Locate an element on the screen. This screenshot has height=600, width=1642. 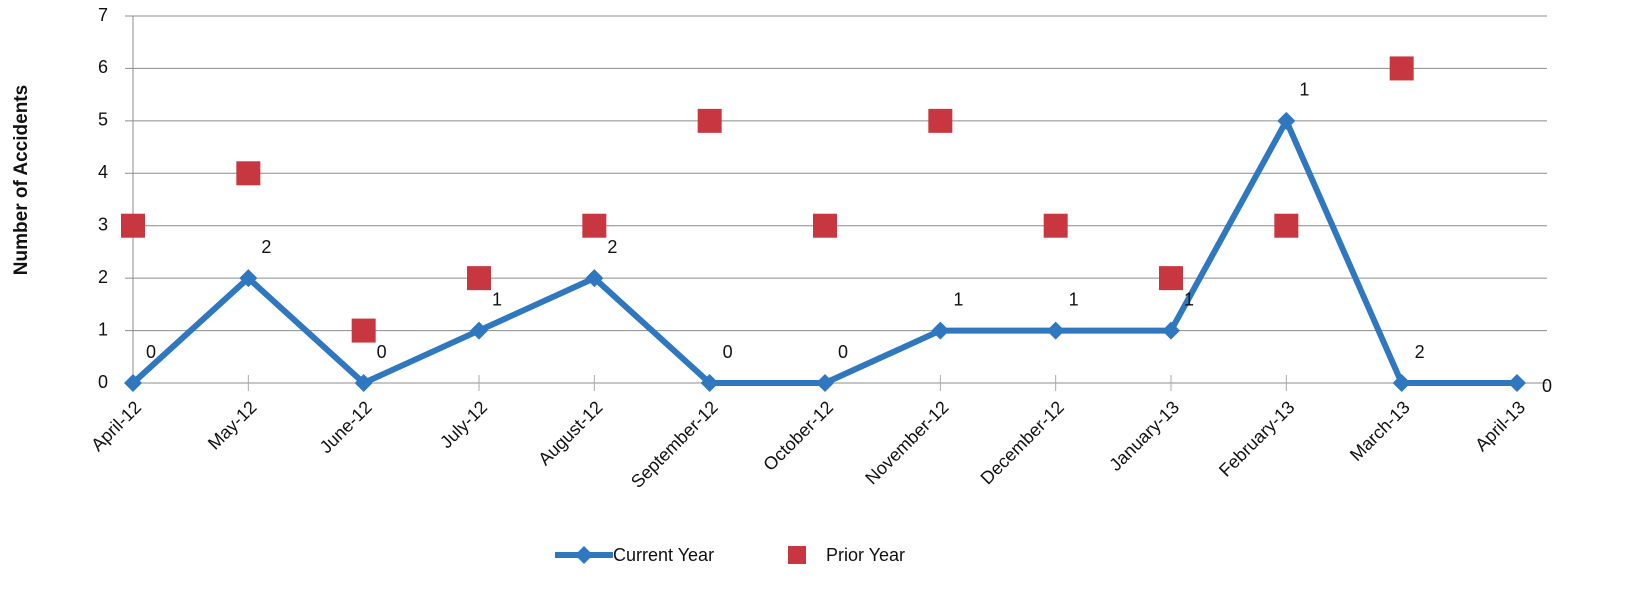
x-tick-label: May-12 is located at coordinates (232, 425).